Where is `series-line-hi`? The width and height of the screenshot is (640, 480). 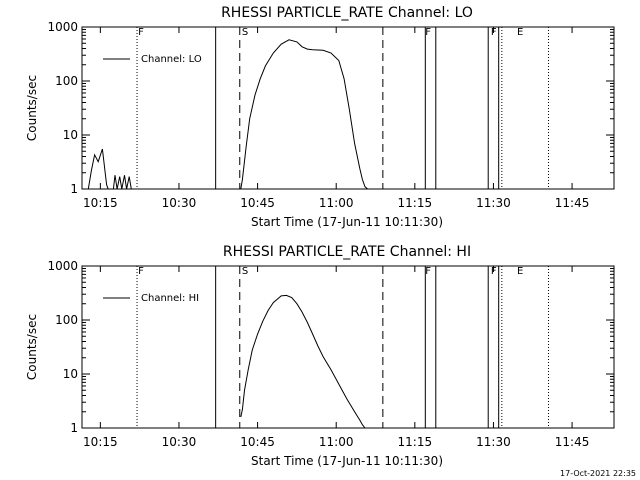 series-line-hi is located at coordinates (303, 361).